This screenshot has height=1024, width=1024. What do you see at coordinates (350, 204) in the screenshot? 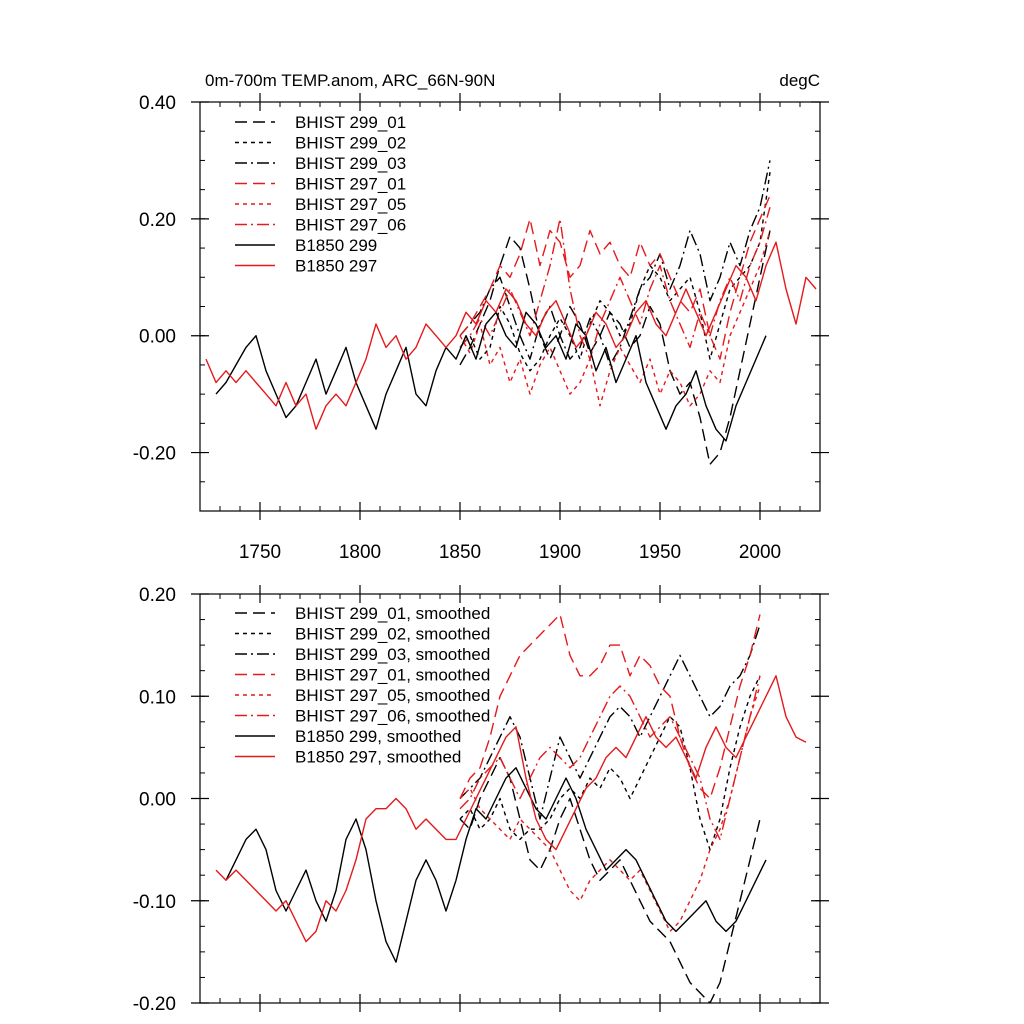
I see `legend-label: BHIST 297_05` at bounding box center [350, 204].